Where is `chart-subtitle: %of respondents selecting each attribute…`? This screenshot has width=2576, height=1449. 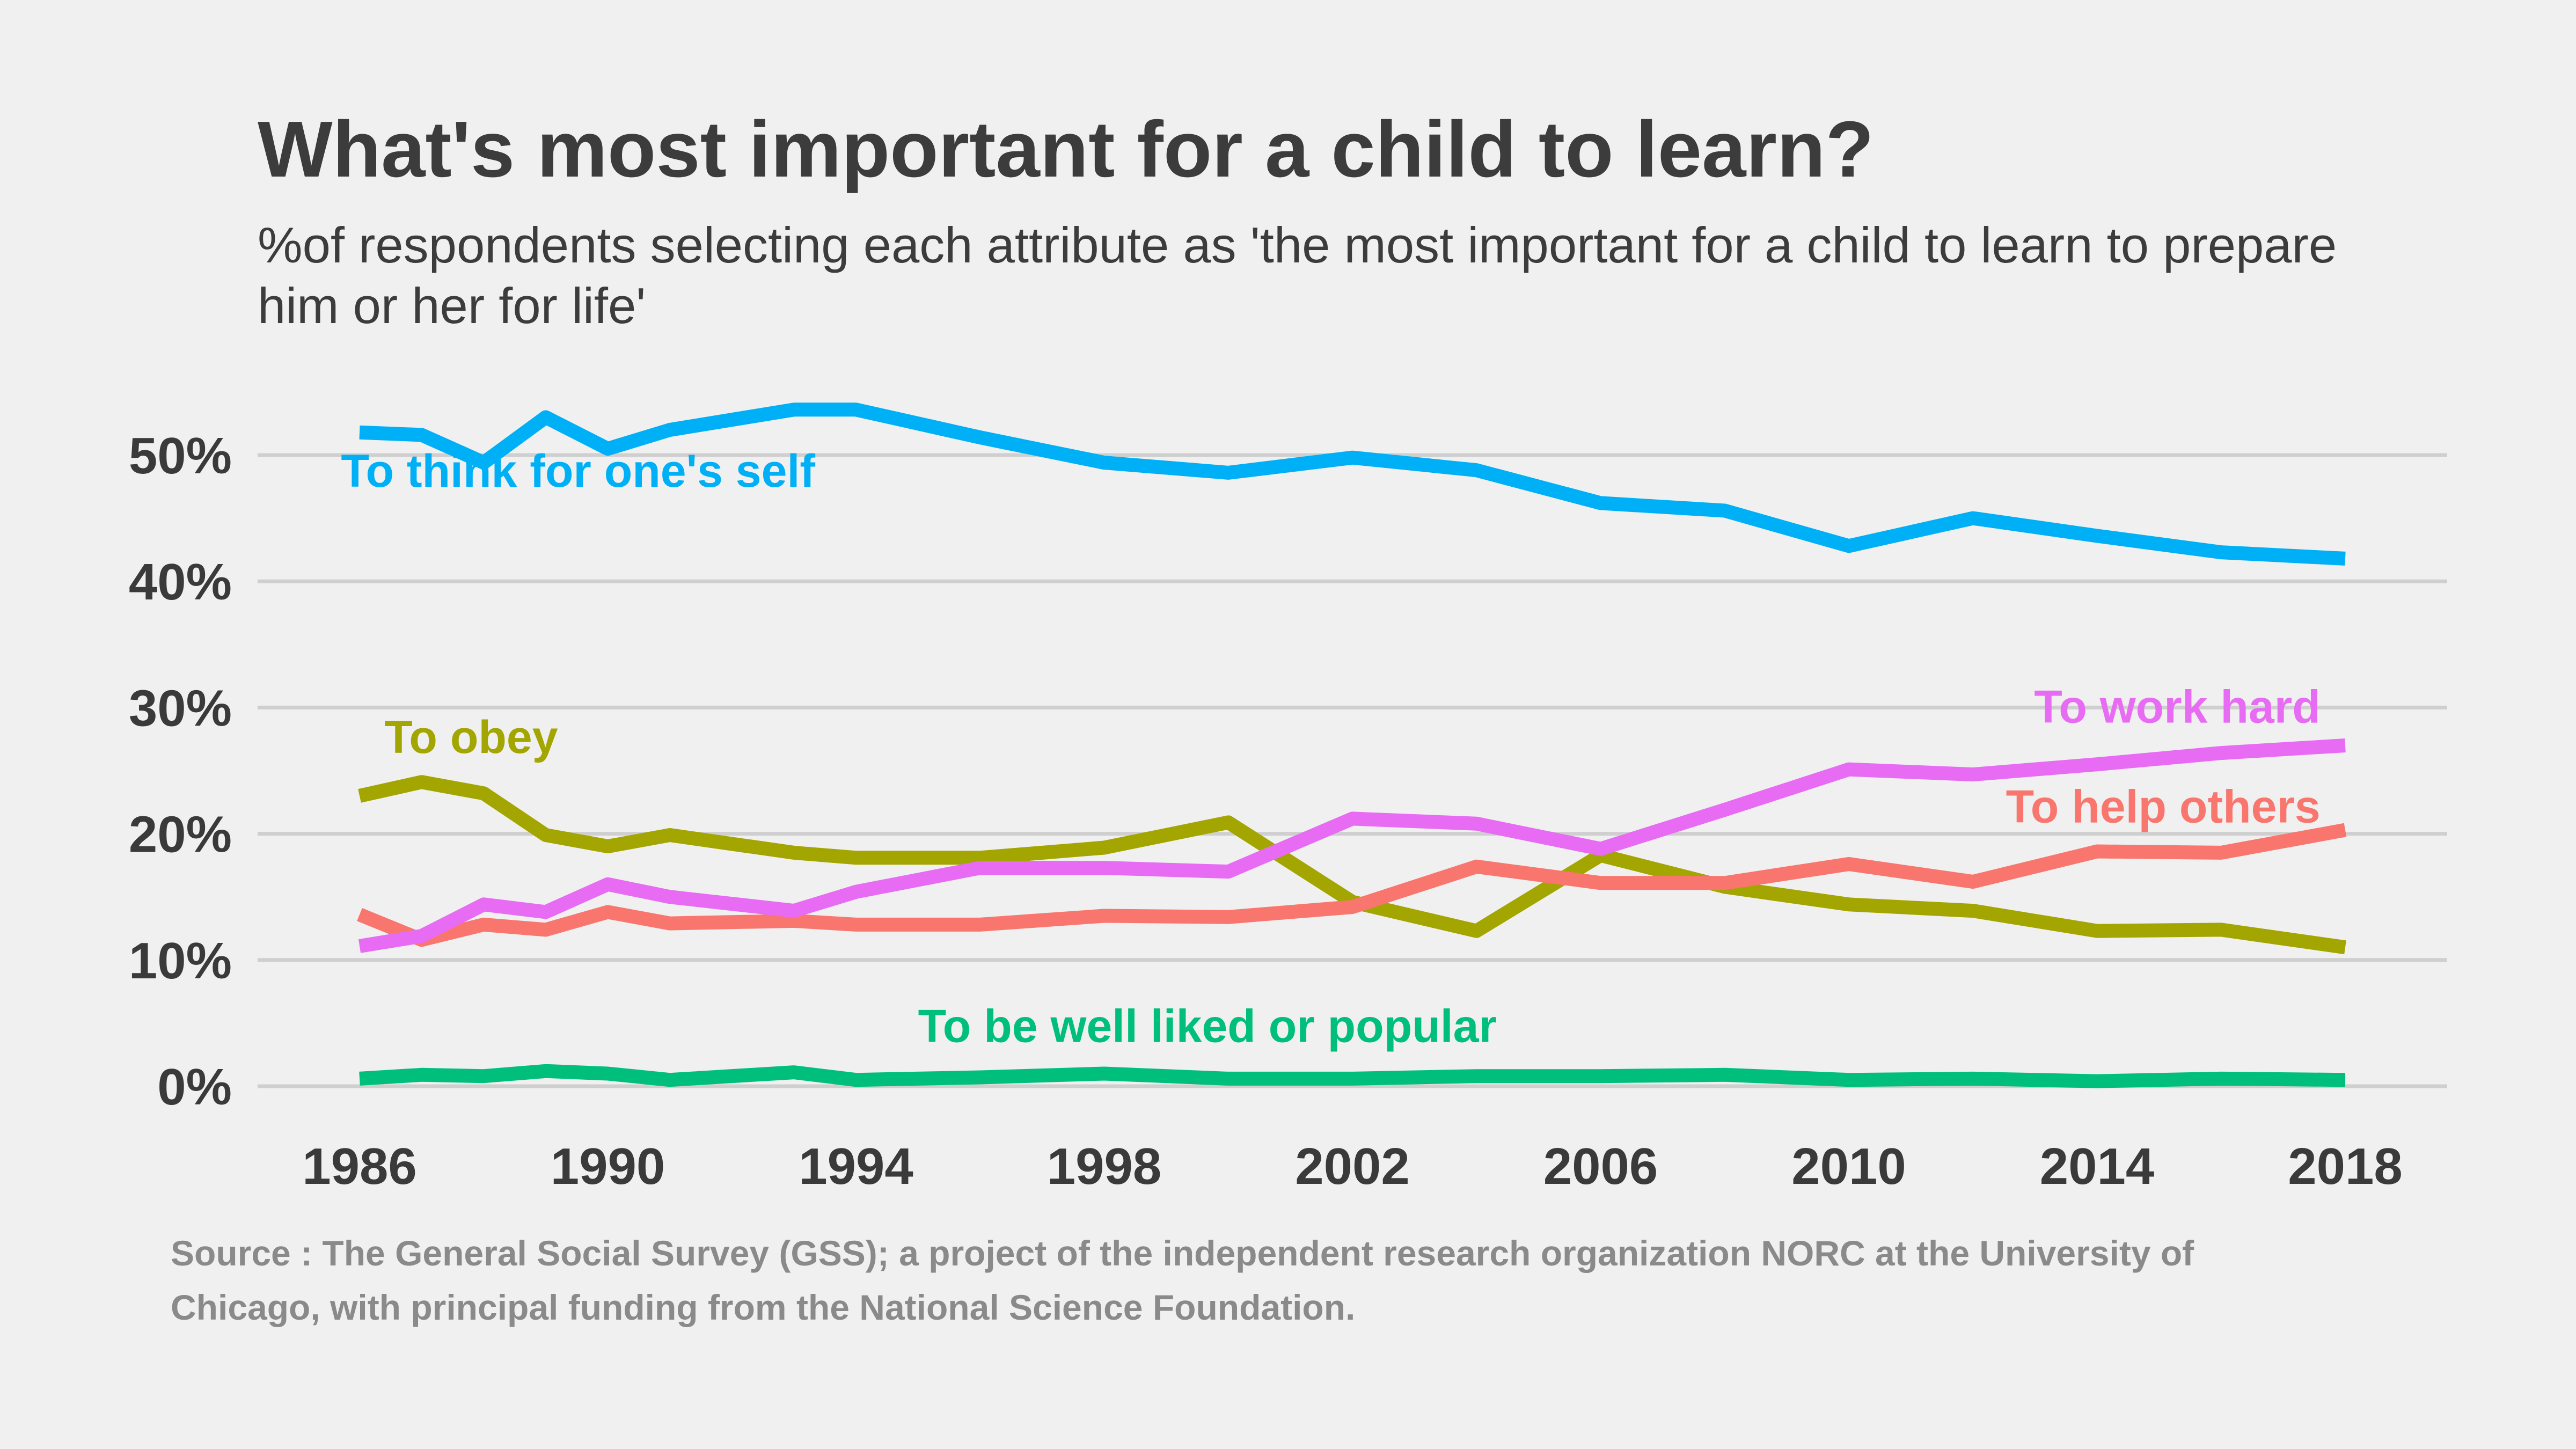 chart-subtitle: %of respondents selecting each attribute… is located at coordinates (1297, 275).